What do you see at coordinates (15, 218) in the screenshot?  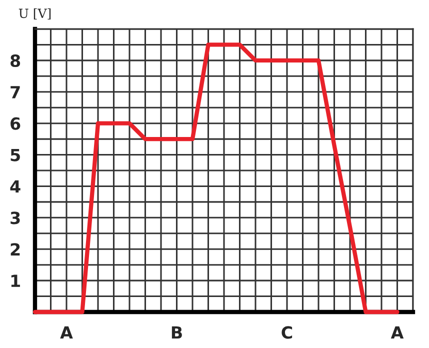 I see `y-tick-label: 3` at bounding box center [15, 218].